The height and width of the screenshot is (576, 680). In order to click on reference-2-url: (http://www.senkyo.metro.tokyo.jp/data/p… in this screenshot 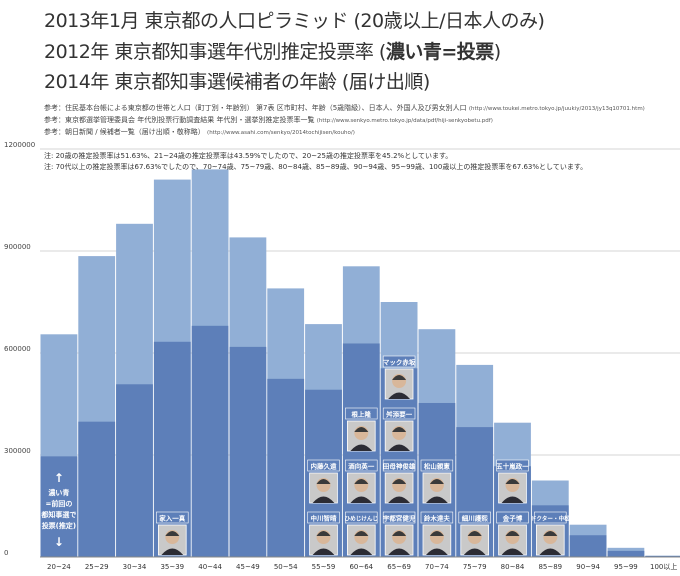, I will do `click(404, 121)`.